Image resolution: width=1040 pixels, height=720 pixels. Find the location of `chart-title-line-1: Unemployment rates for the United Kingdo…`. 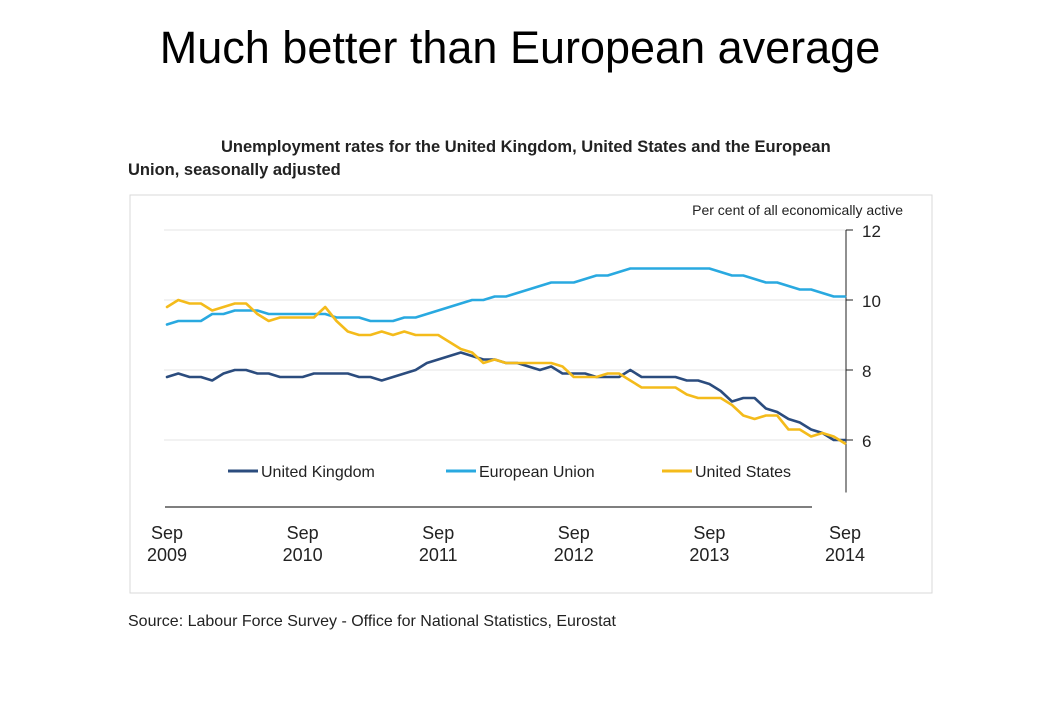

chart-title-line-1: Unemployment rates for the United Kingdo… is located at coordinates (526, 147).